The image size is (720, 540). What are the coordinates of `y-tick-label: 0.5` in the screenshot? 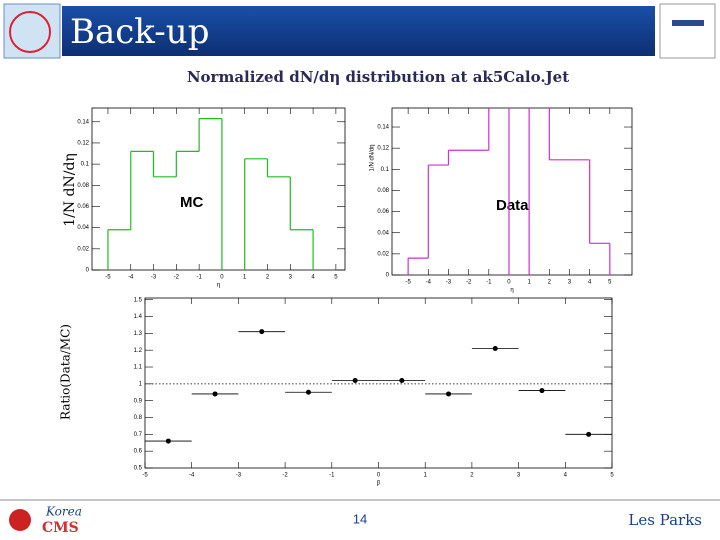 It's located at (138, 469).